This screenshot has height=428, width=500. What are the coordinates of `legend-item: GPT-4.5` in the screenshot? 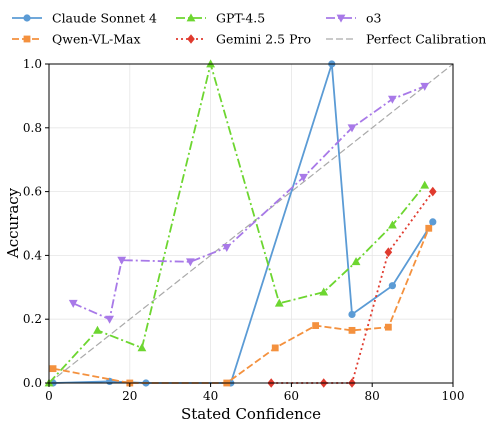 It's located at (220, 18).